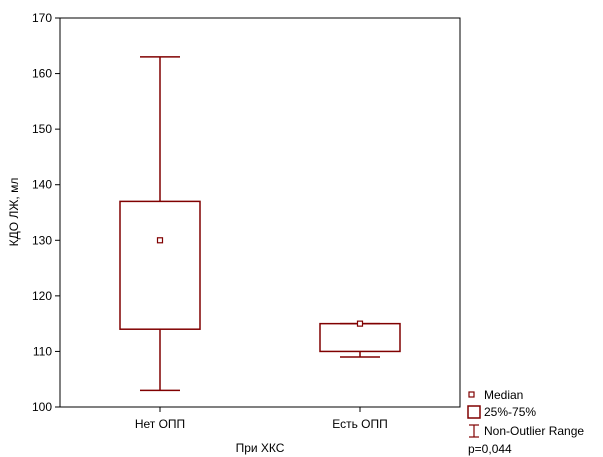  What do you see at coordinates (474, 431) in the screenshot?
I see `legend-whisker-icon` at bounding box center [474, 431].